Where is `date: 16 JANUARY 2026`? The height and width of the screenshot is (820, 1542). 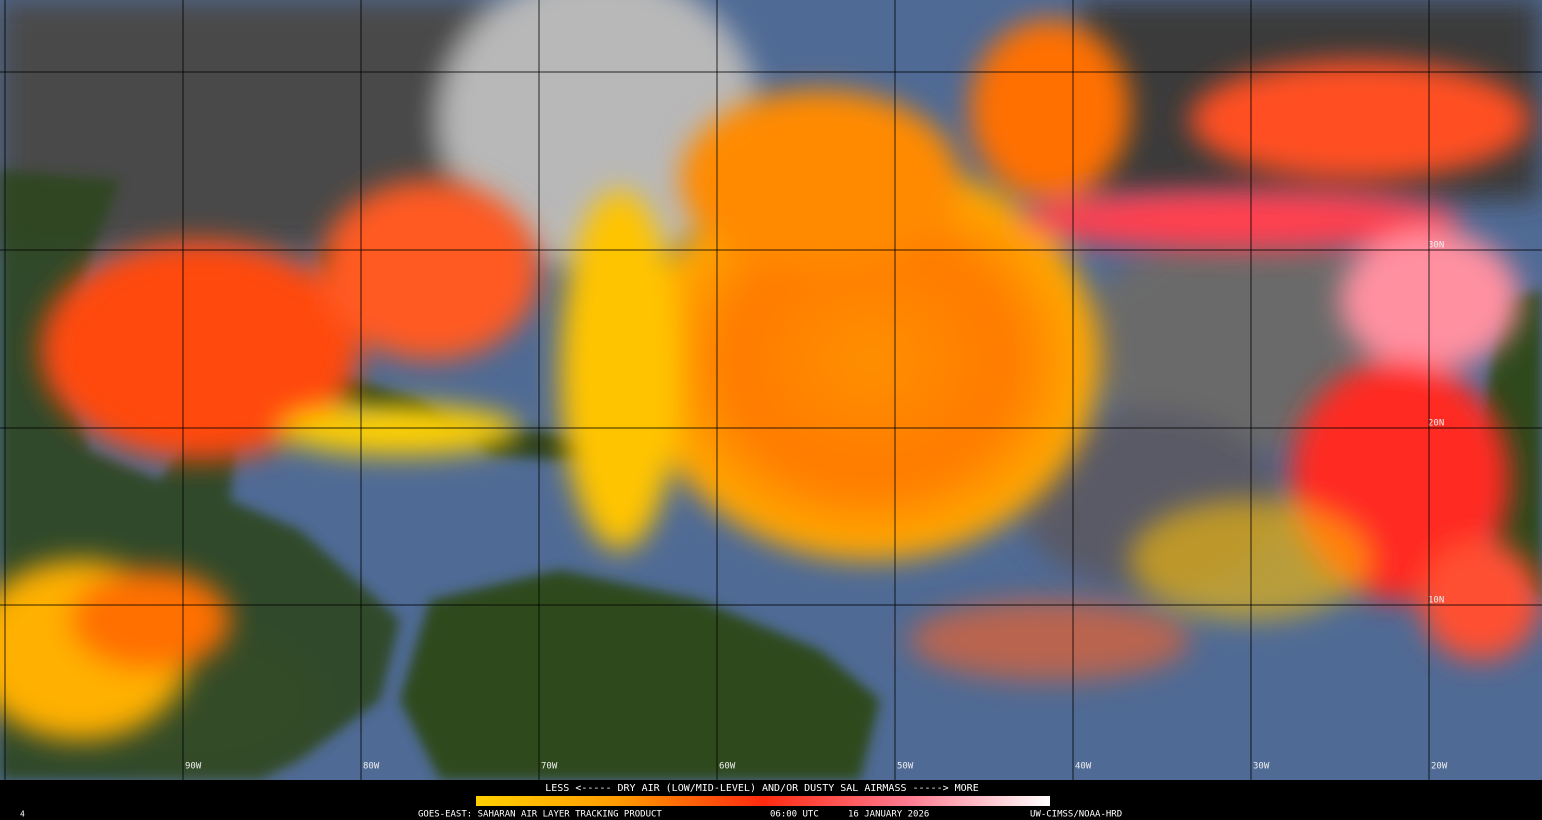
date: 16 JANUARY 2026 is located at coordinates (888, 815).